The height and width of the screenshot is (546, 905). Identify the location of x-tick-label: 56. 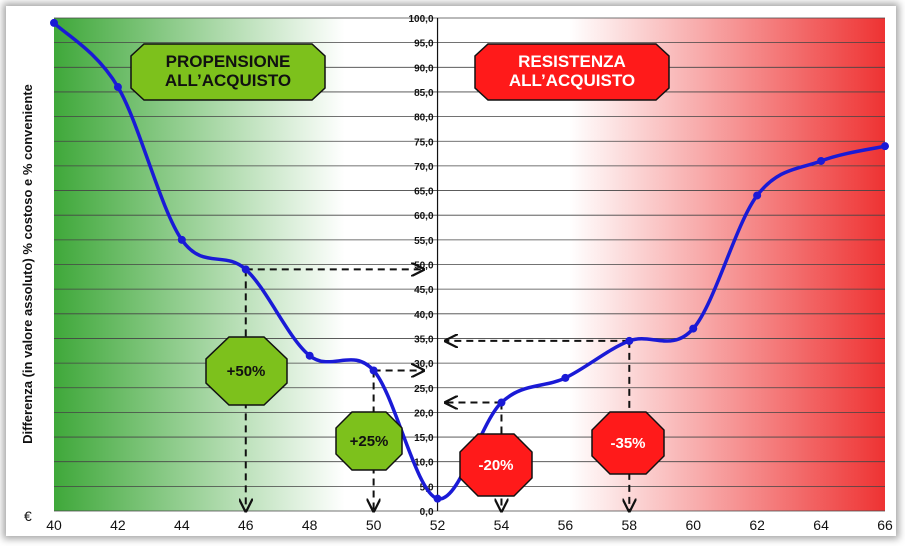
(566, 525).